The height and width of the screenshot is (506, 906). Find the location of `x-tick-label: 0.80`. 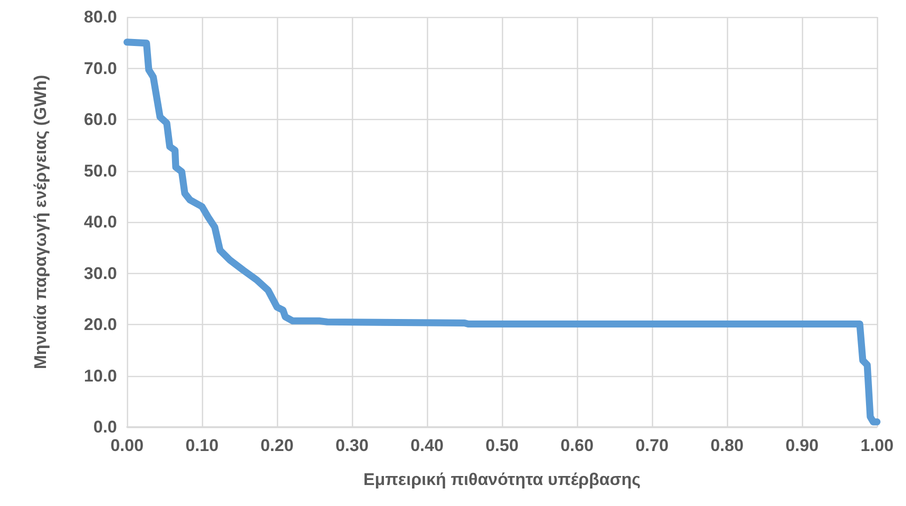

x-tick-label: 0.80 is located at coordinates (727, 445).